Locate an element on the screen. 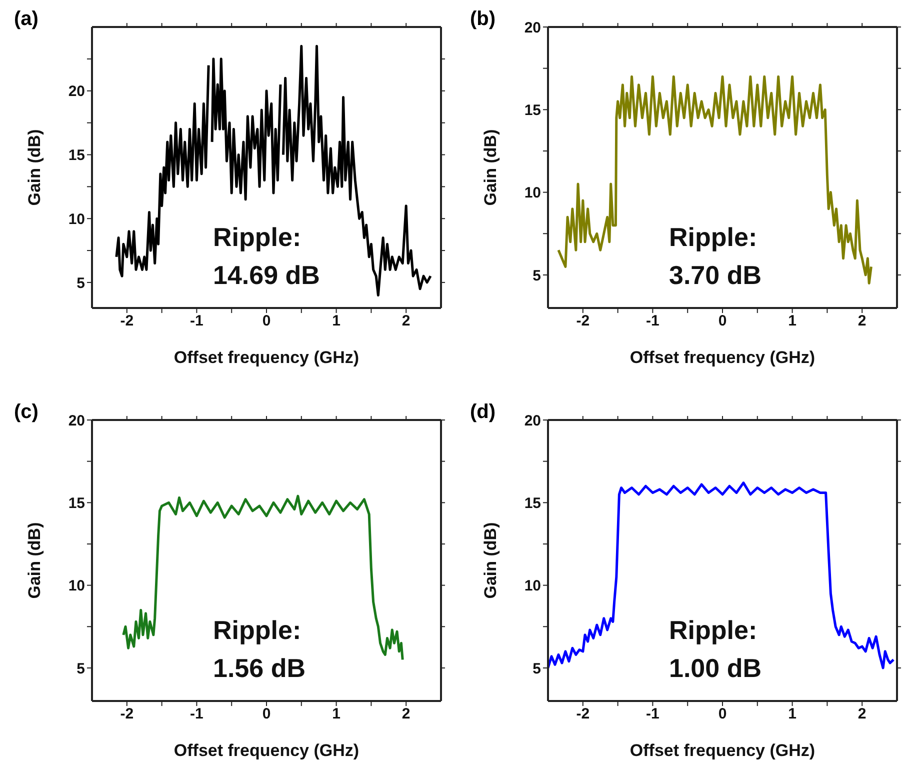 This screenshot has width=923, height=779. annotation: 1.56 dB is located at coordinates (259, 668).